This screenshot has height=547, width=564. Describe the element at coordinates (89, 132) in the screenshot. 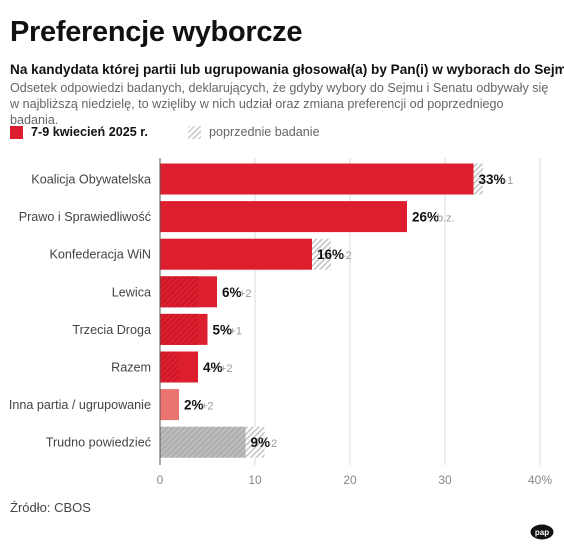

I see `legend-current-label: 7-9 kwiecień 2025 r.` at that location.